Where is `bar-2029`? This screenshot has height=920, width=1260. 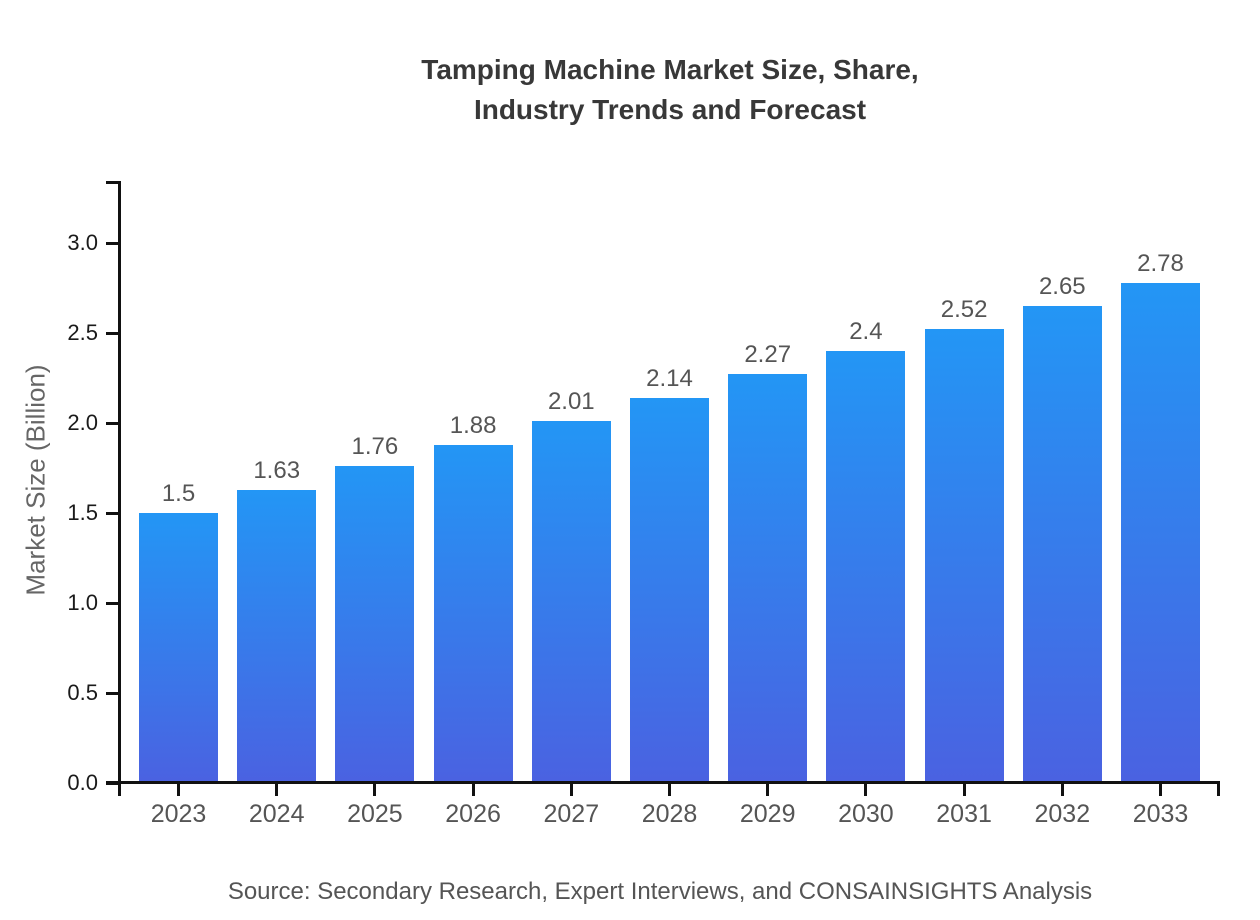 bar-2029 is located at coordinates (768, 577).